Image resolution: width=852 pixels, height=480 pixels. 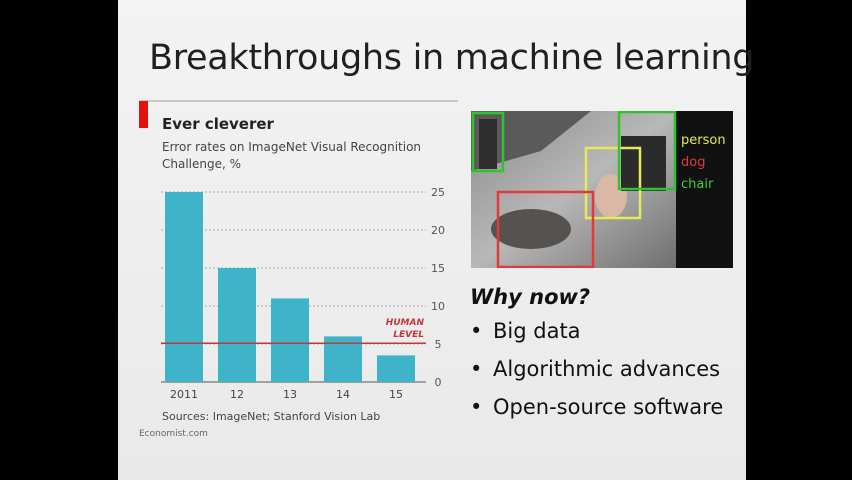 I want to click on list-item: • Open-source software, so click(x=596, y=412).